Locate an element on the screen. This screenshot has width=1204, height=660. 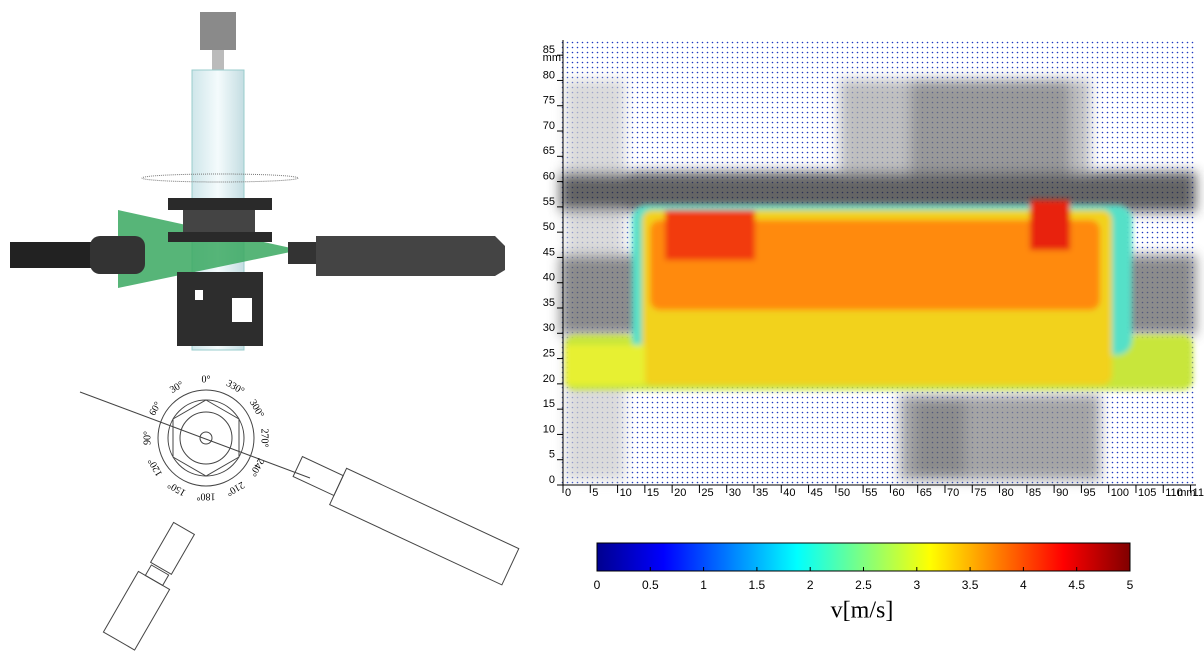
x-tick-label: 95 is located at coordinates (1089, 493).